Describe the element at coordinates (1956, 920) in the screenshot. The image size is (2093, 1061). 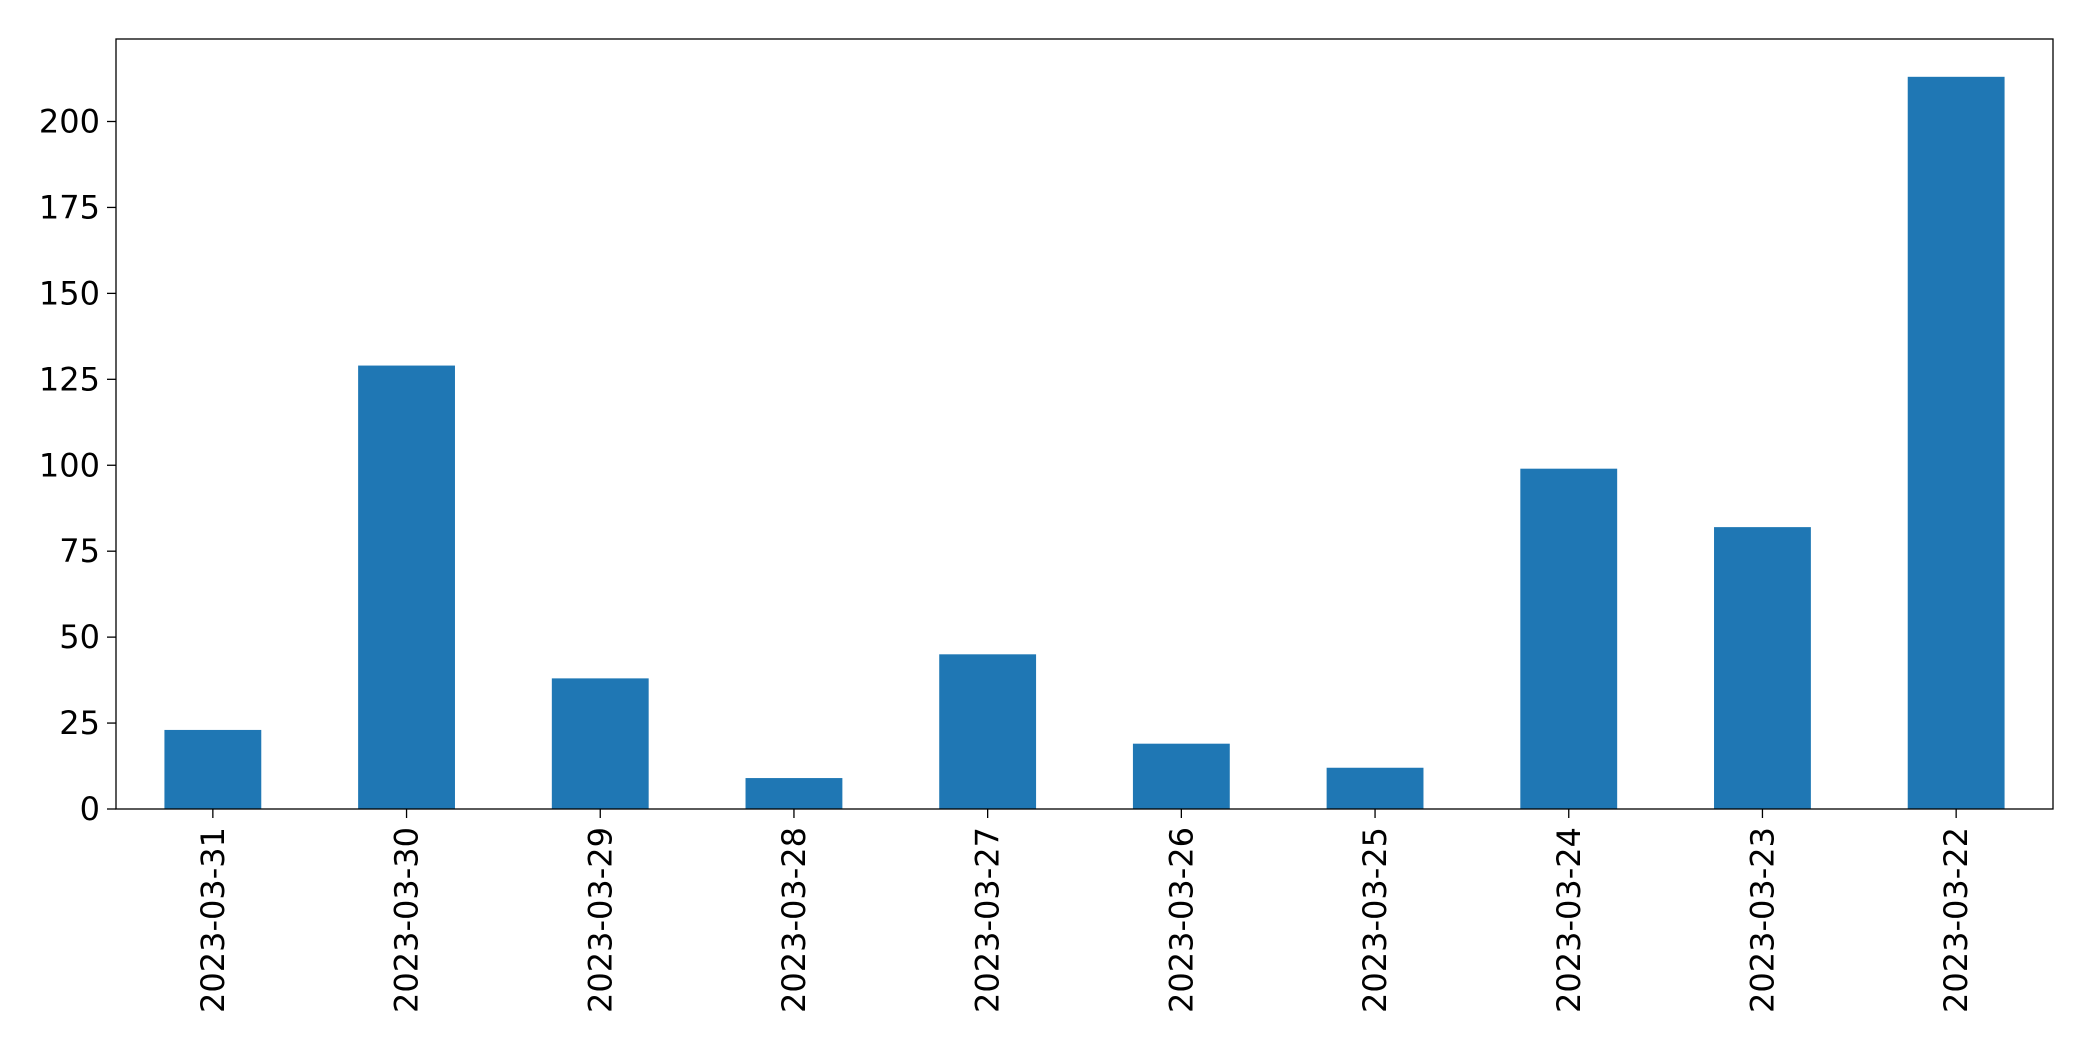
I see `x-tick-label: 2023-03-22` at that location.